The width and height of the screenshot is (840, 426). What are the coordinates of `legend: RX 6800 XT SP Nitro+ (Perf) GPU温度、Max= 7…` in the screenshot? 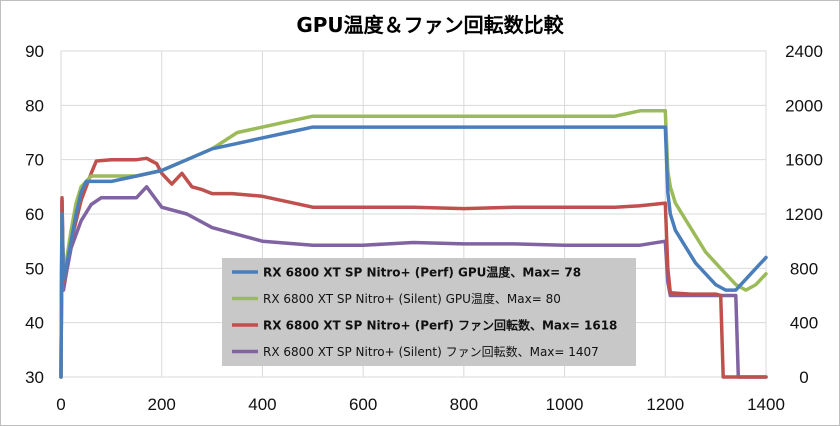 It's located at (429, 312).